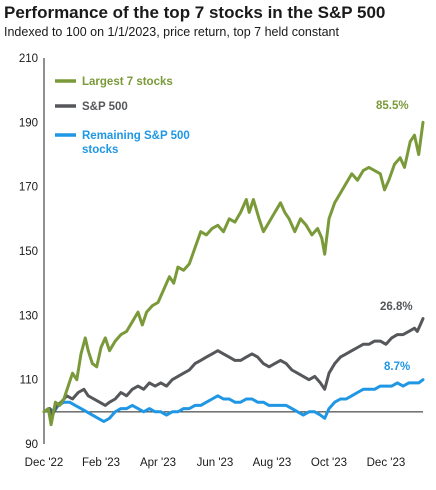  What do you see at coordinates (396, 307) in the screenshot?
I see `end-label-sp500: 26.8%` at bounding box center [396, 307].